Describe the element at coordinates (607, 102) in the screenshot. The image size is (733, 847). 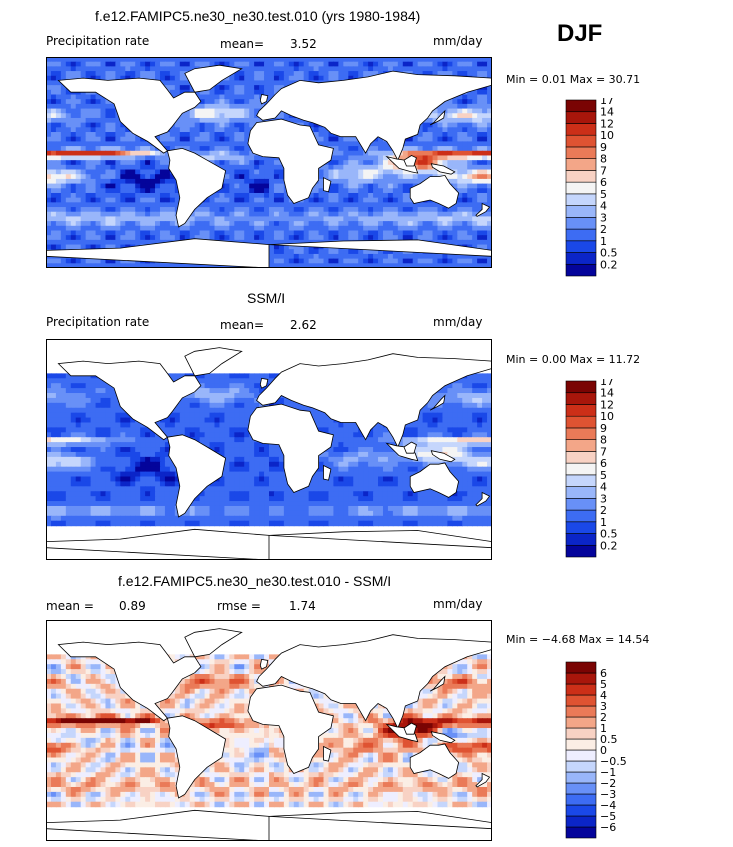
I see `panel-1-colorbar-tick-label: 17` at that location.